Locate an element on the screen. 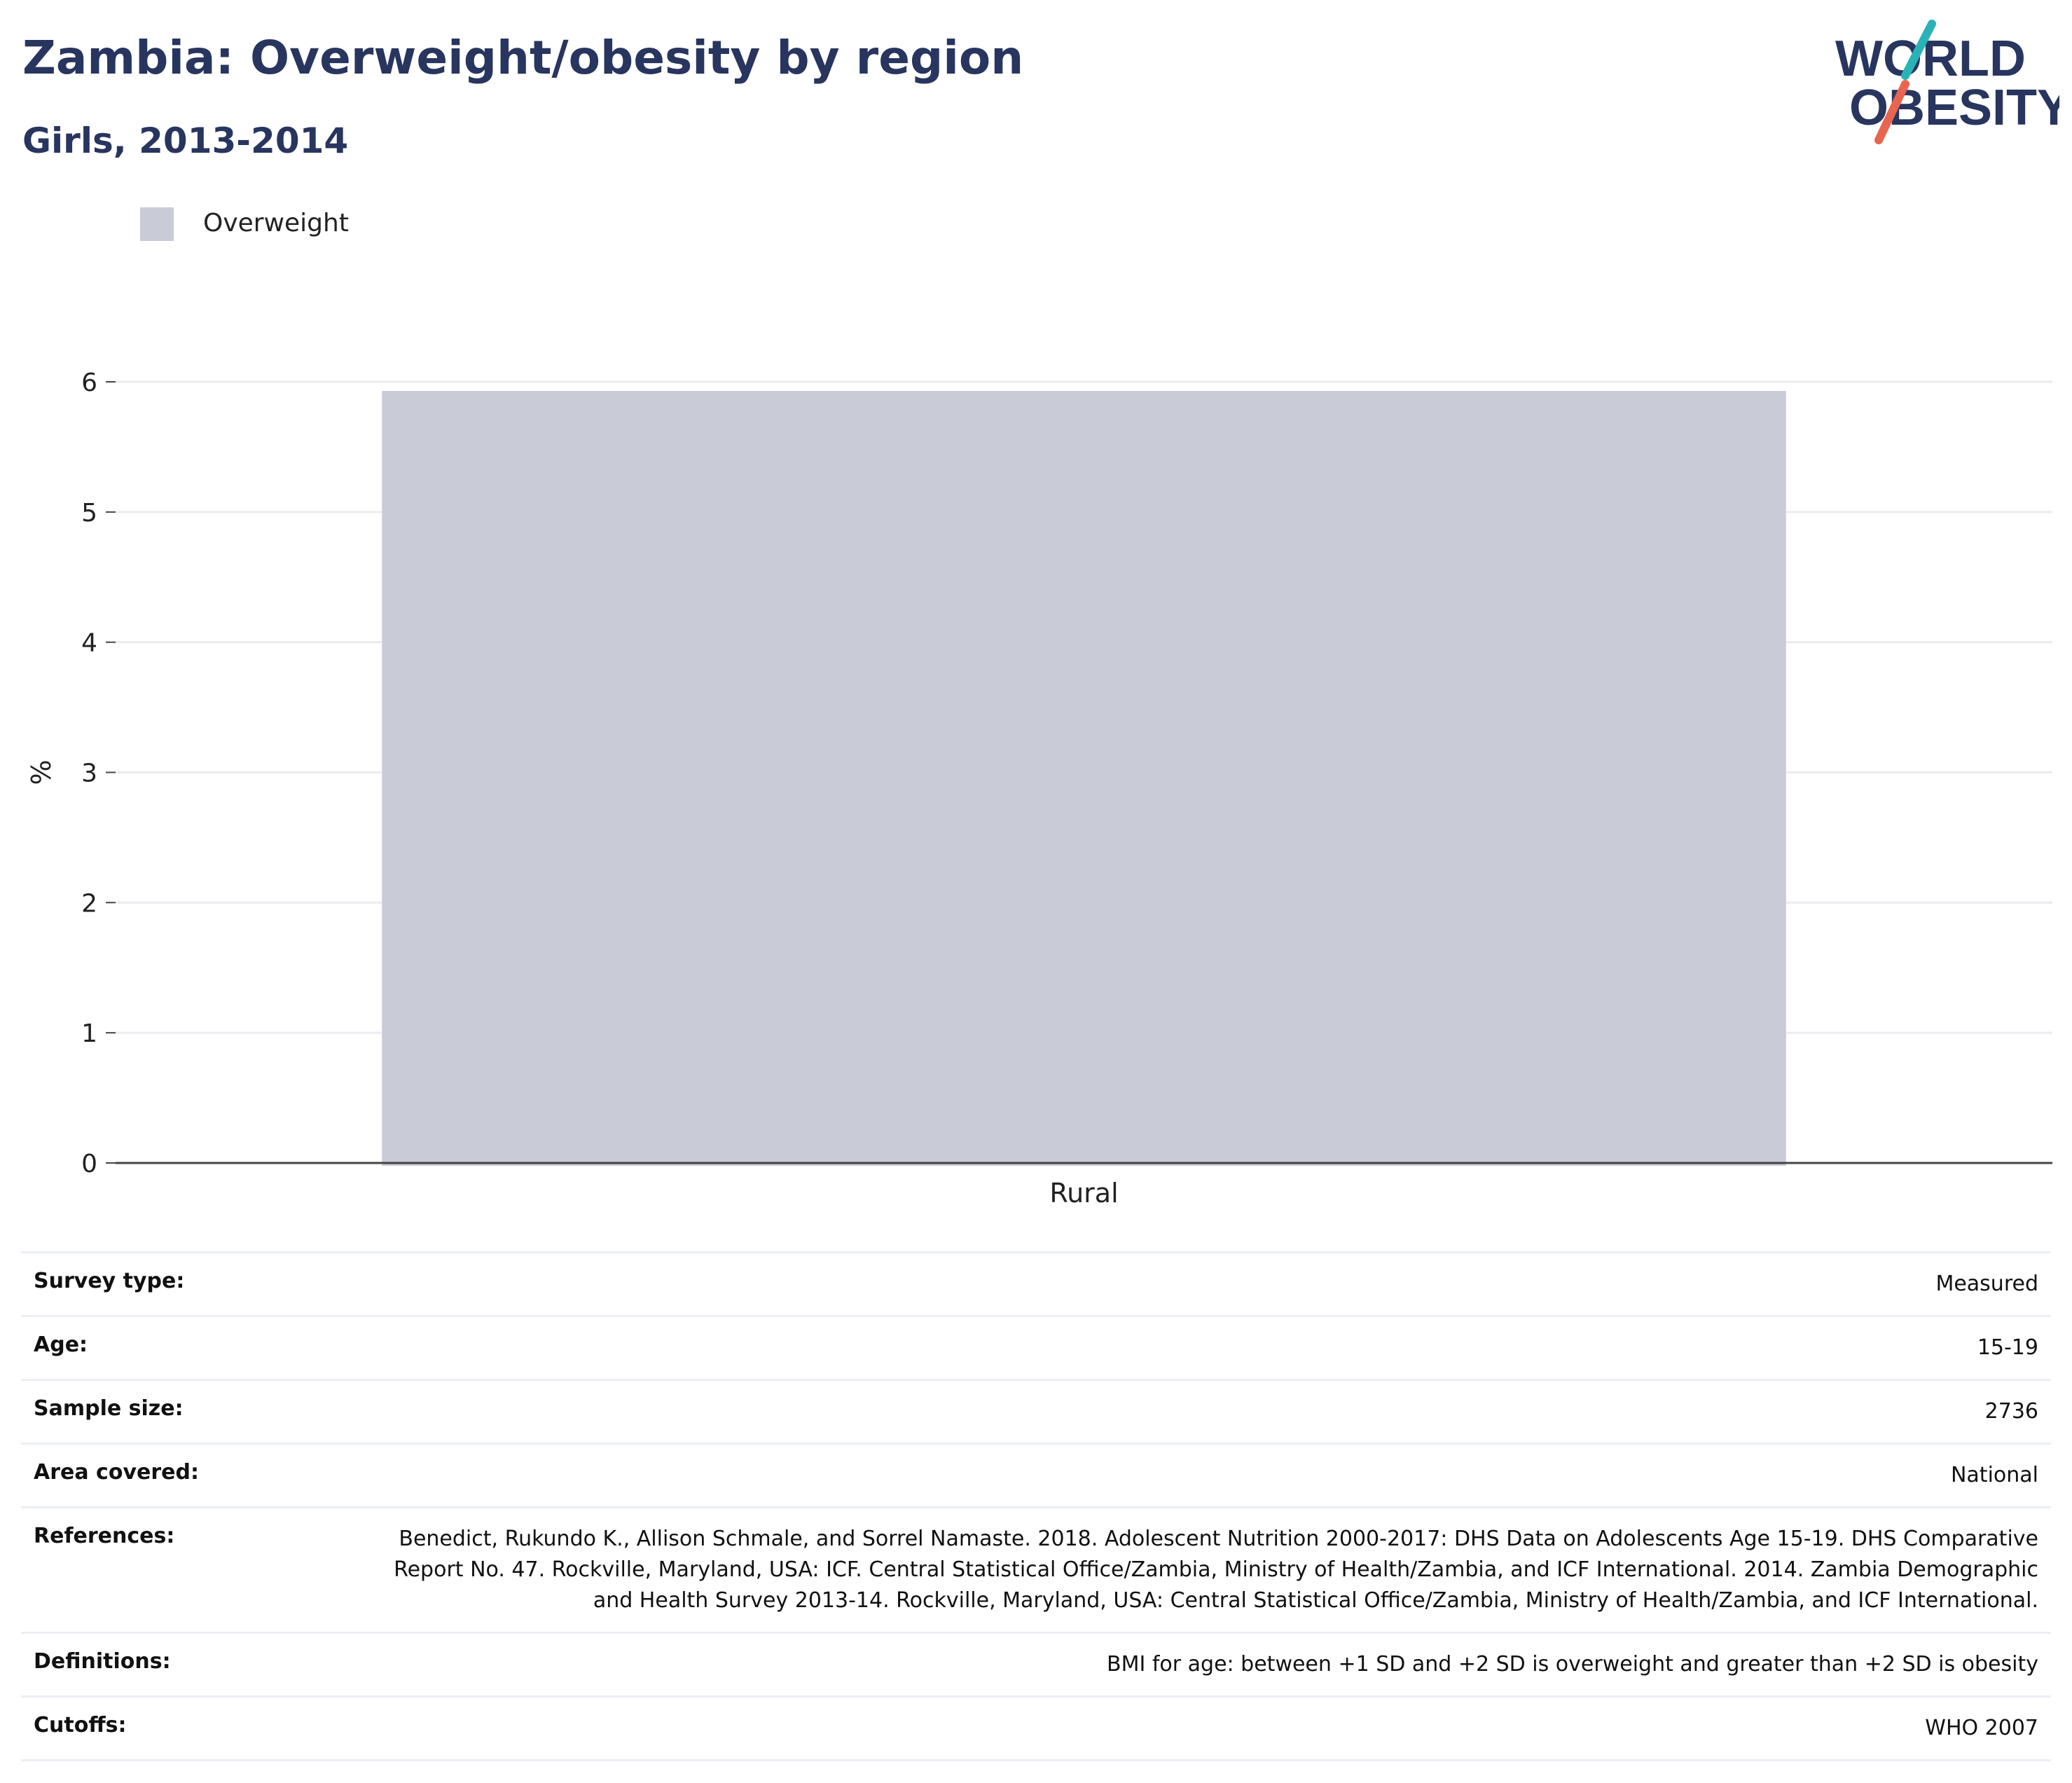 This screenshot has height=1783, width=2072. info-label: Definitions: is located at coordinates (181, 1664).